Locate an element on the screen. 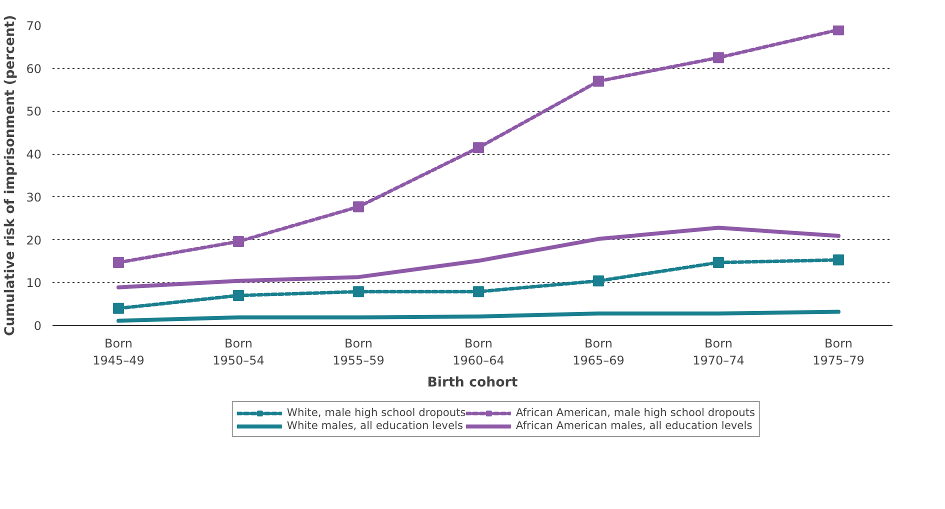 Image resolution: width=945 pixels, height=509 pixels. y-tick-label: 20 is located at coordinates (34, 240).